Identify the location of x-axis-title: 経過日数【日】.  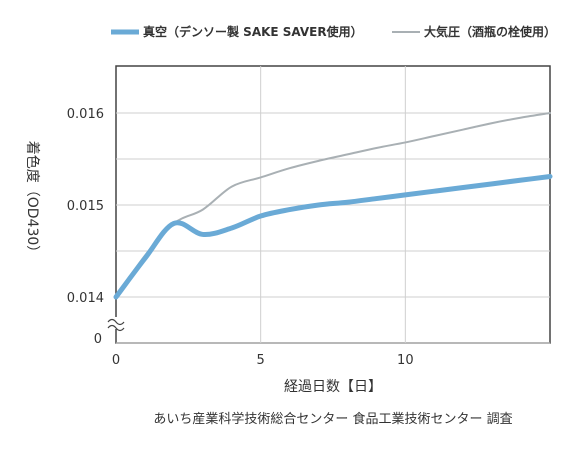
(333, 387).